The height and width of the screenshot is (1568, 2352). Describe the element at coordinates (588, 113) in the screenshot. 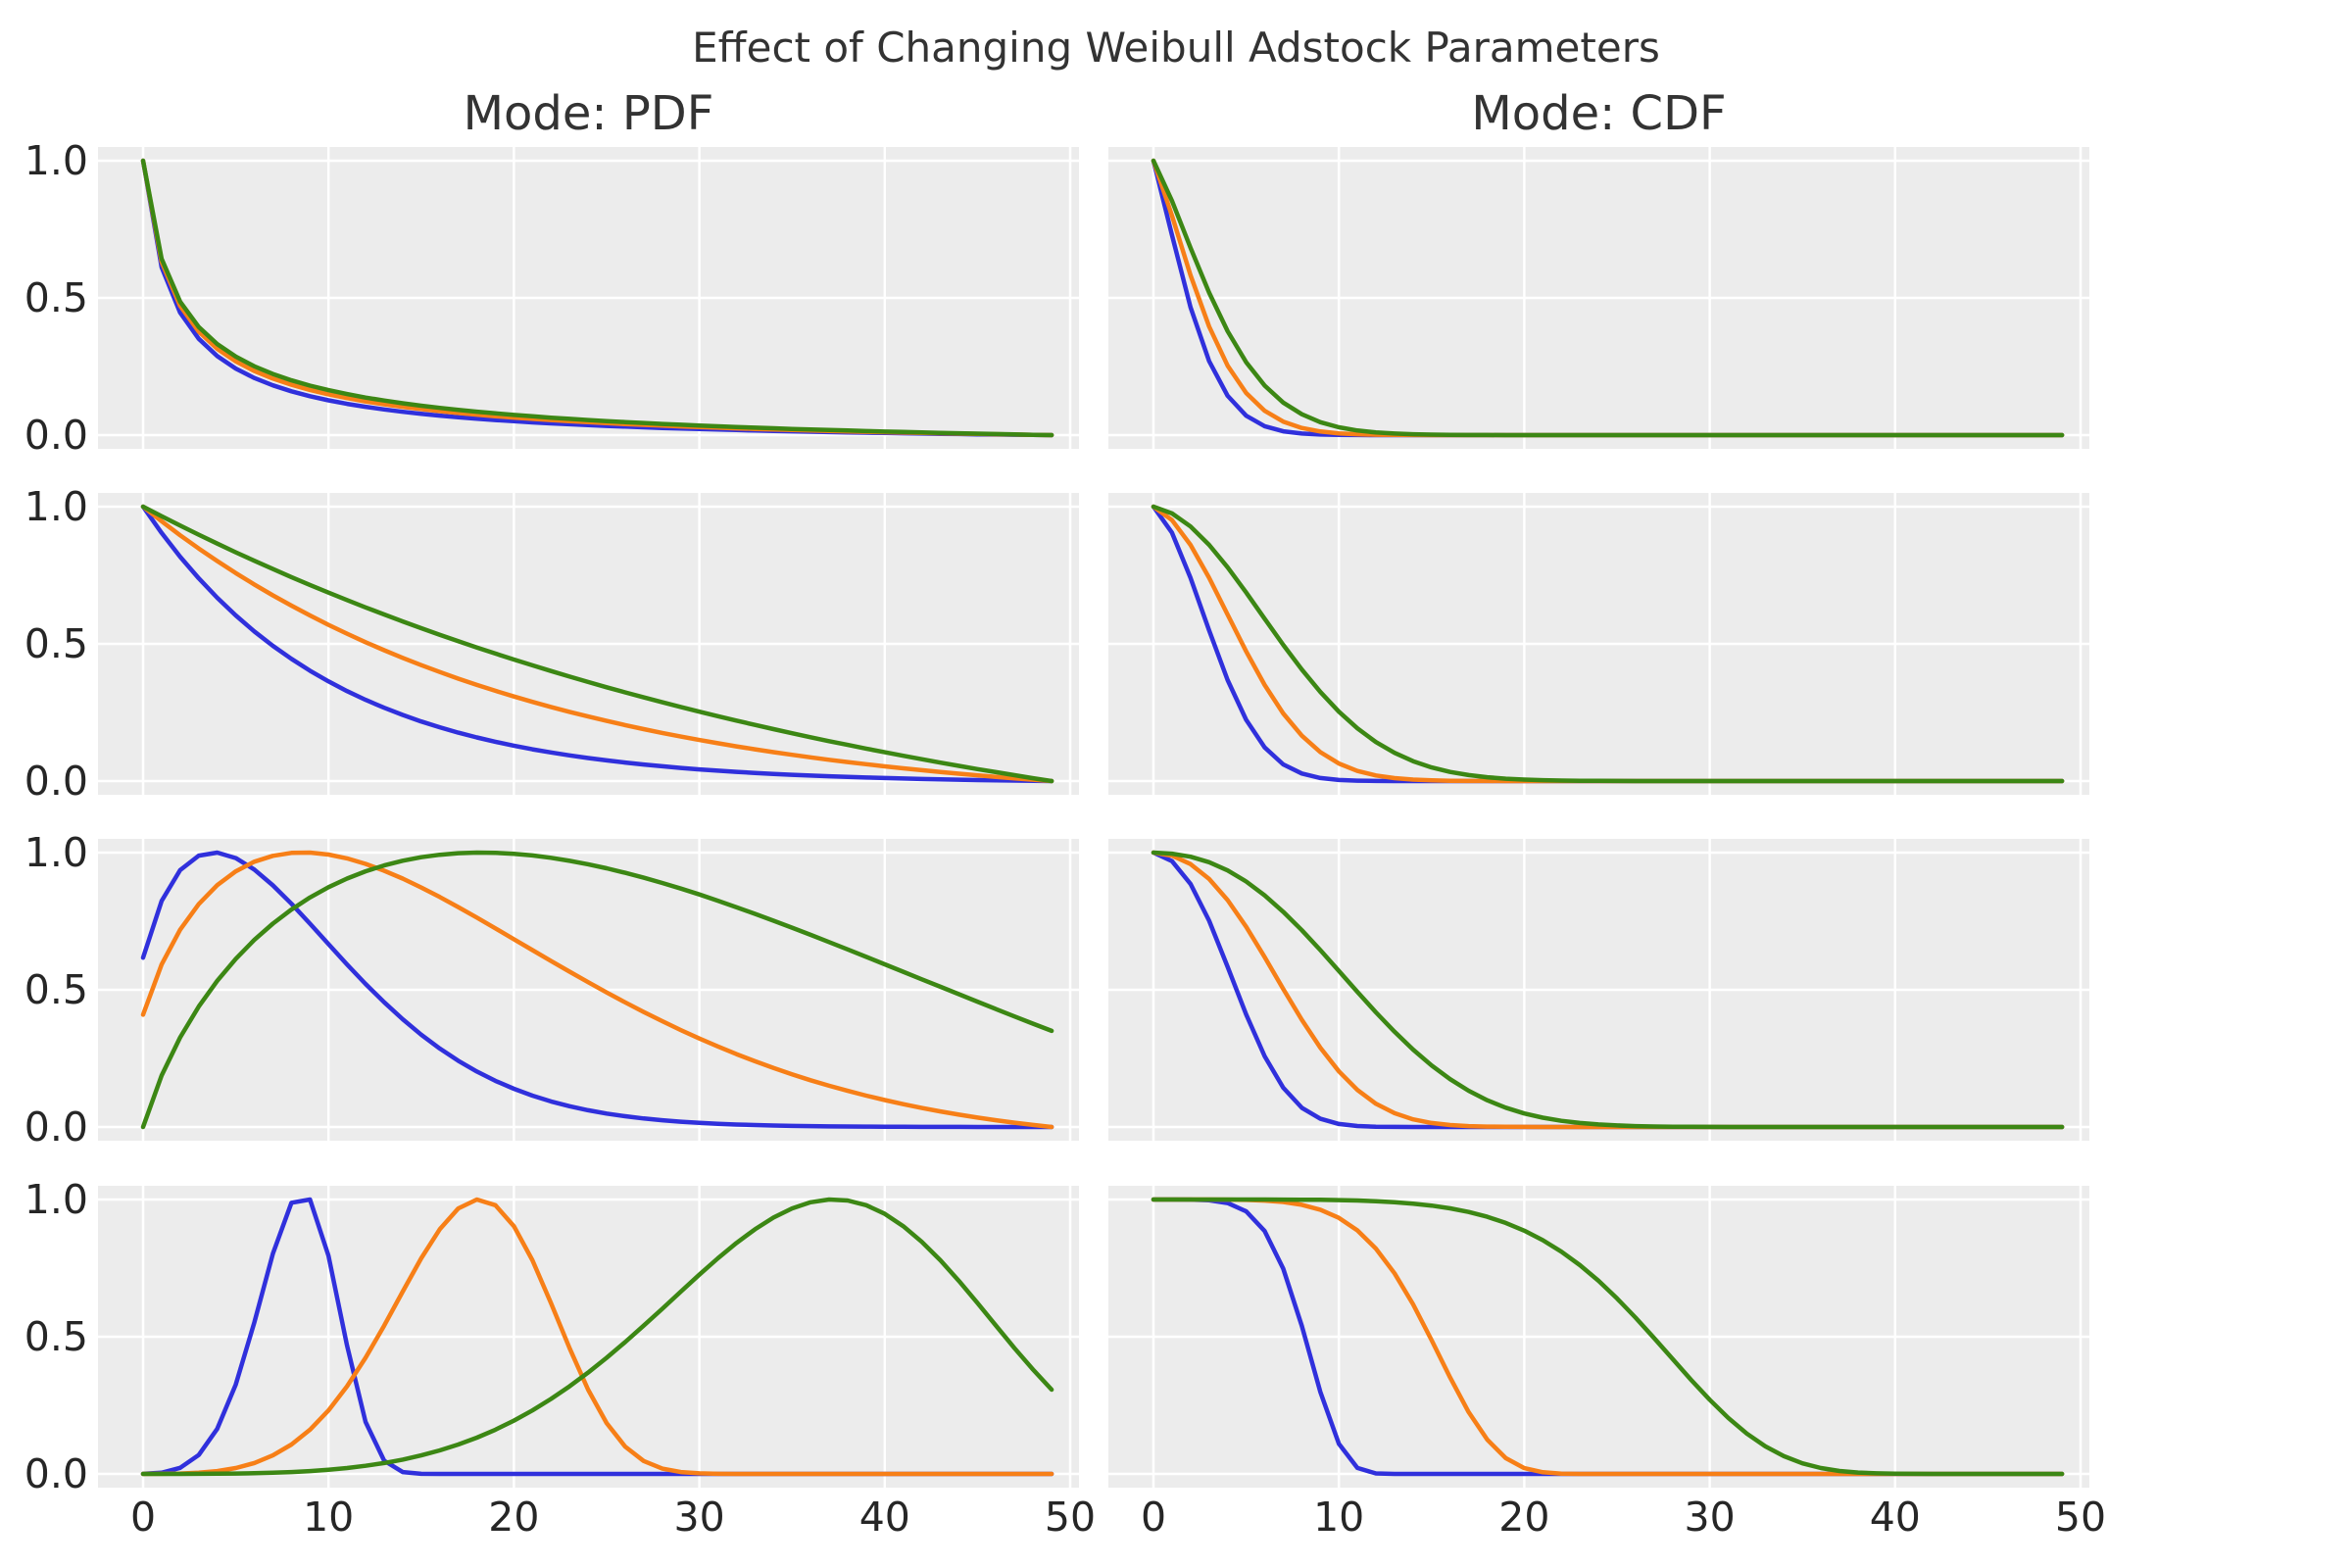

I see `subplot-title-pdf: Mode: PDF` at that location.